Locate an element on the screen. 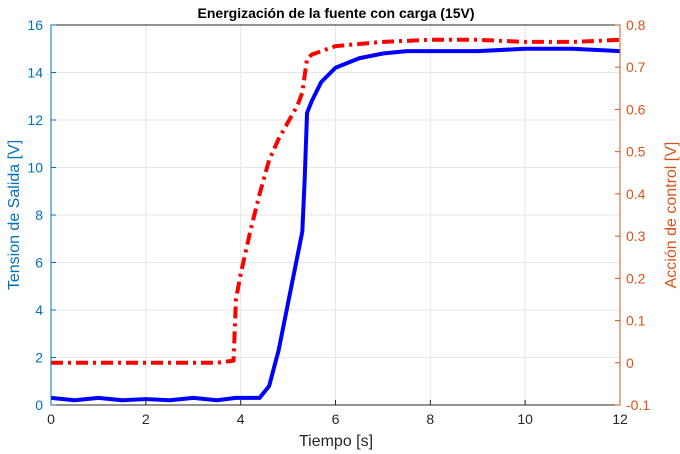  y-left-tick-label: 0 is located at coordinates (39, 405).